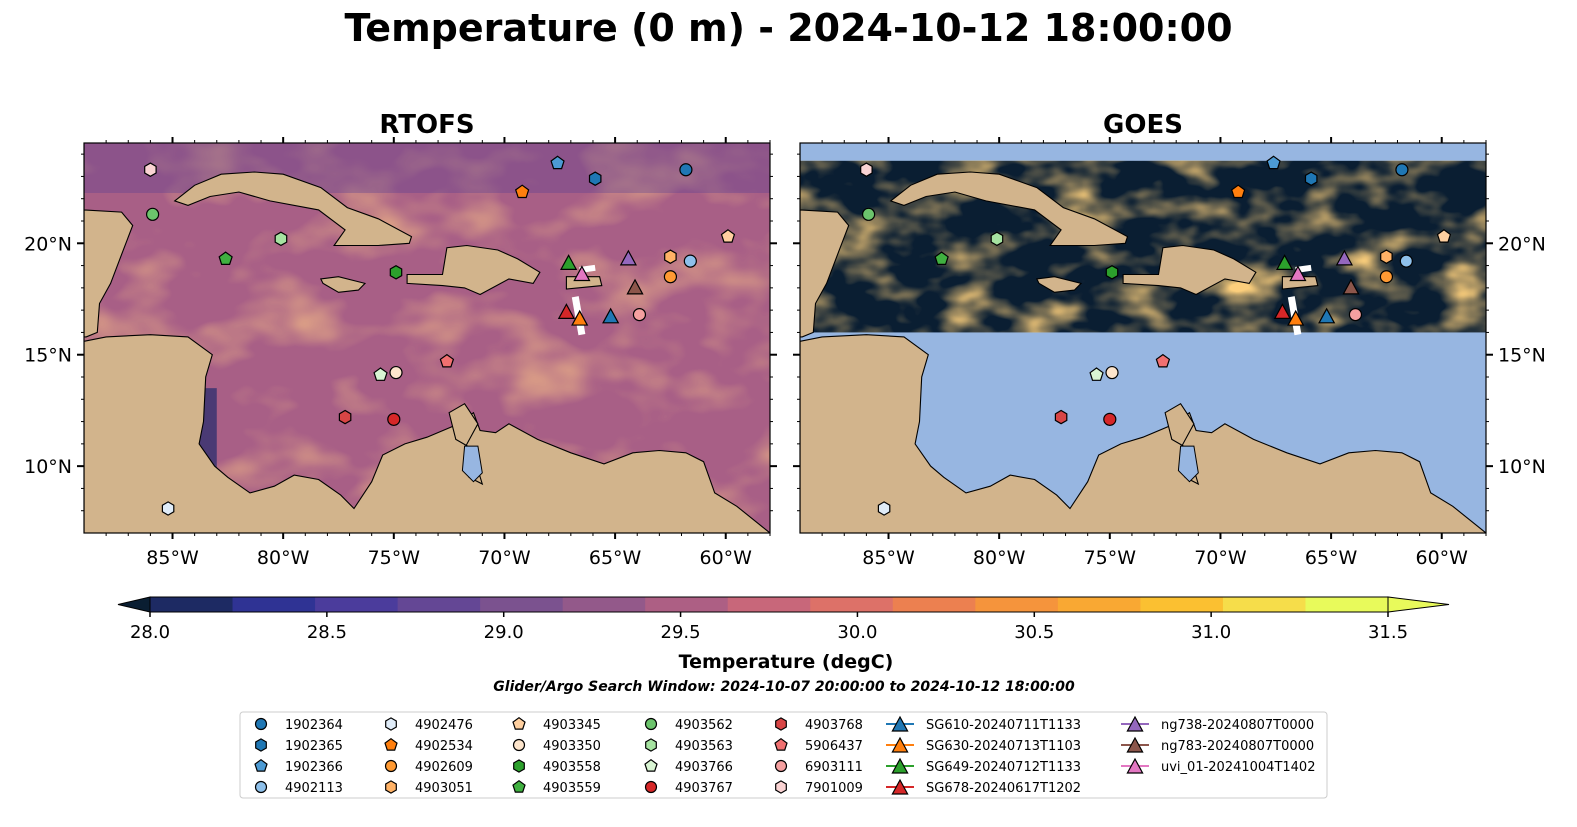 This screenshot has width=1577, height=827. What do you see at coordinates (444, 725) in the screenshot?
I see `legend-label: 4902476` at bounding box center [444, 725].